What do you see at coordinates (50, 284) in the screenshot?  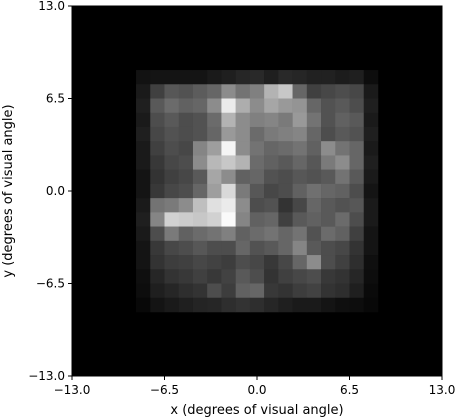 I see `y-tick-label: −6.5` at bounding box center [50, 284].